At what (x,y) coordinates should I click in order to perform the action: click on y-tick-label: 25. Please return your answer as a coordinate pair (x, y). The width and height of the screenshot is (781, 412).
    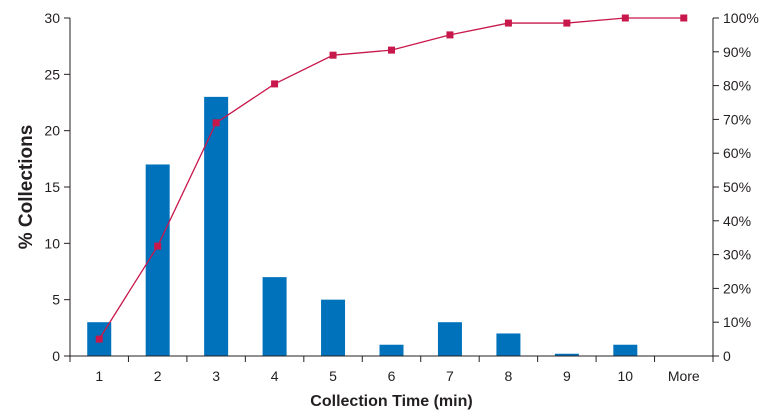
    Looking at the image, I should click on (52, 74).